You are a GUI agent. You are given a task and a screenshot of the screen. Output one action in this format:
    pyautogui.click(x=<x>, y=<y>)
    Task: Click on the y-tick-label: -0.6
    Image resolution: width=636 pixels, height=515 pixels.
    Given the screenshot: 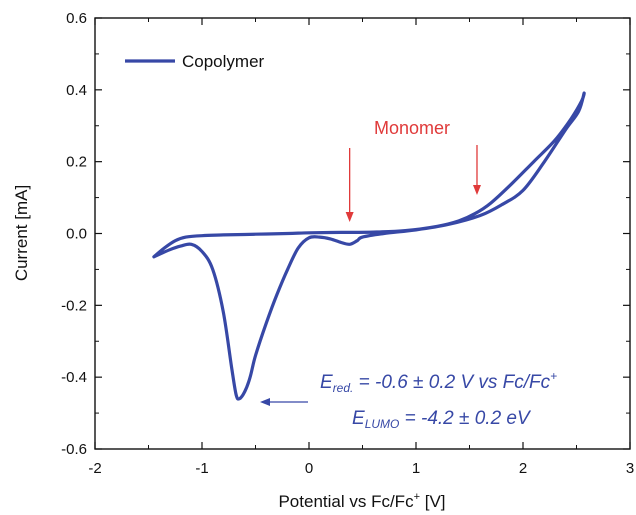 What is the action you would take?
    pyautogui.click(x=74, y=449)
    